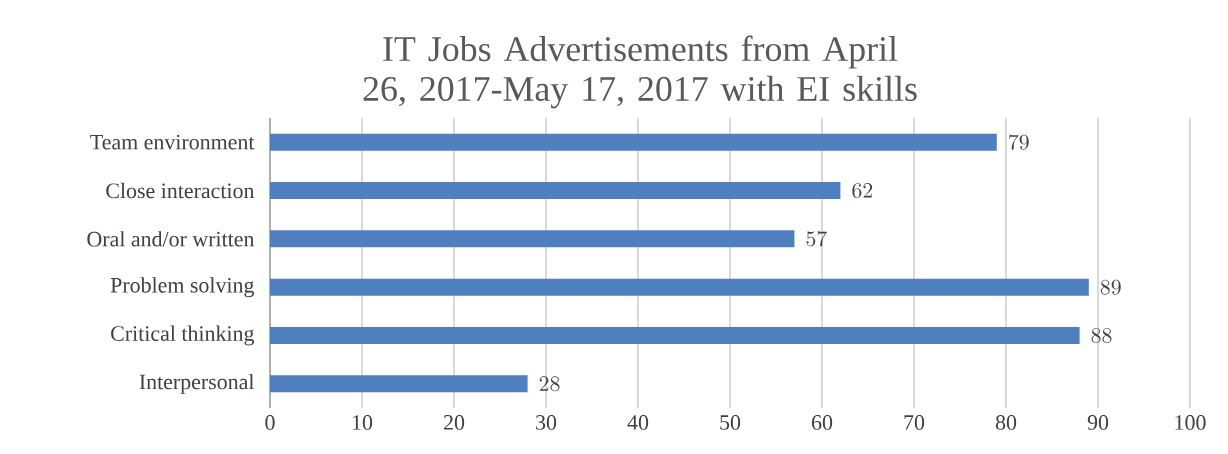 Image resolution: width=1228 pixels, height=454 pixels. What do you see at coordinates (171, 239) in the screenshot?
I see `y-tick-label: Oral and/or written` at bounding box center [171, 239].